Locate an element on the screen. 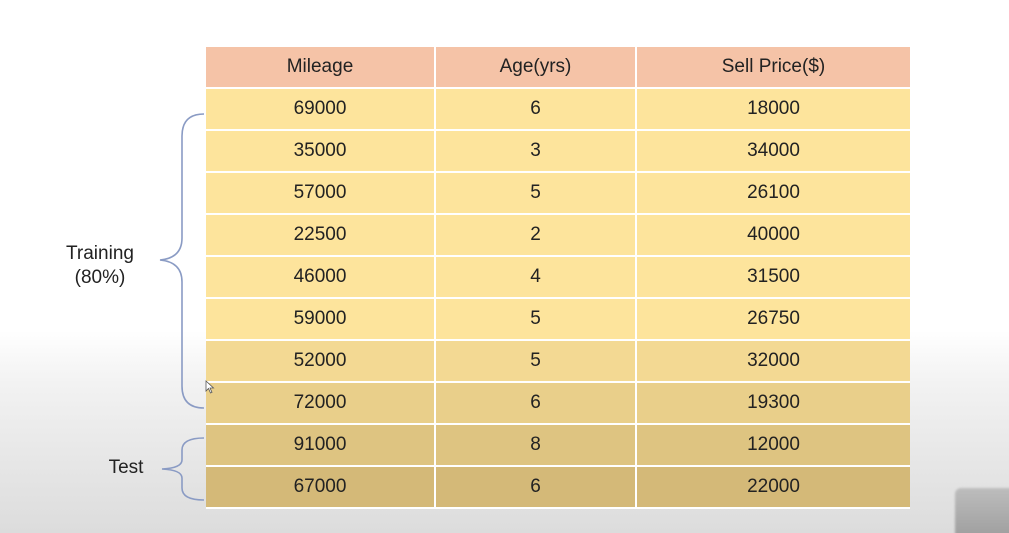  training-label: Training (80%) is located at coordinates (100, 266).